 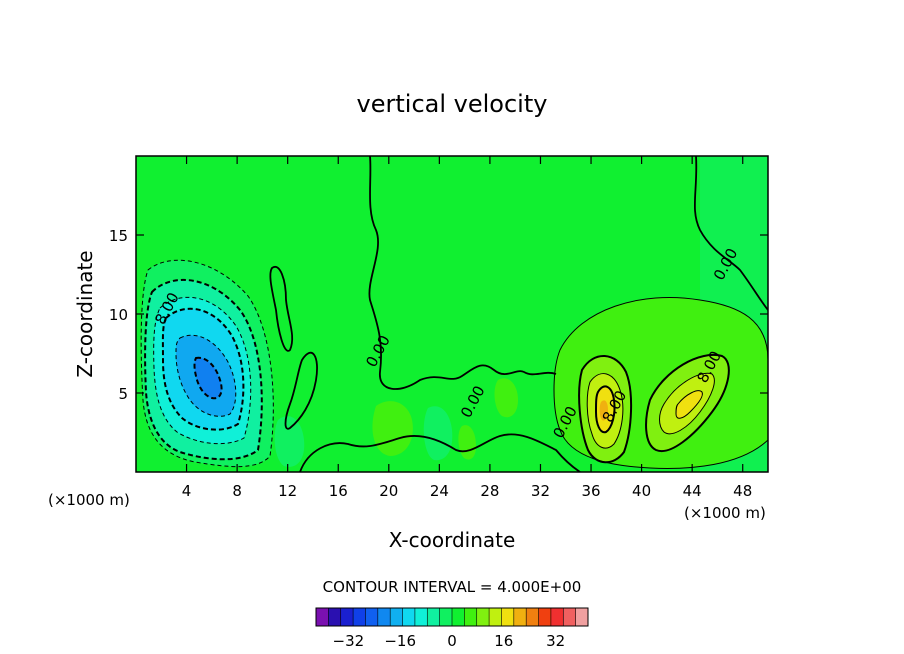 What do you see at coordinates (540, 491) in the screenshot?
I see `x-tick-label: 32` at bounding box center [540, 491].